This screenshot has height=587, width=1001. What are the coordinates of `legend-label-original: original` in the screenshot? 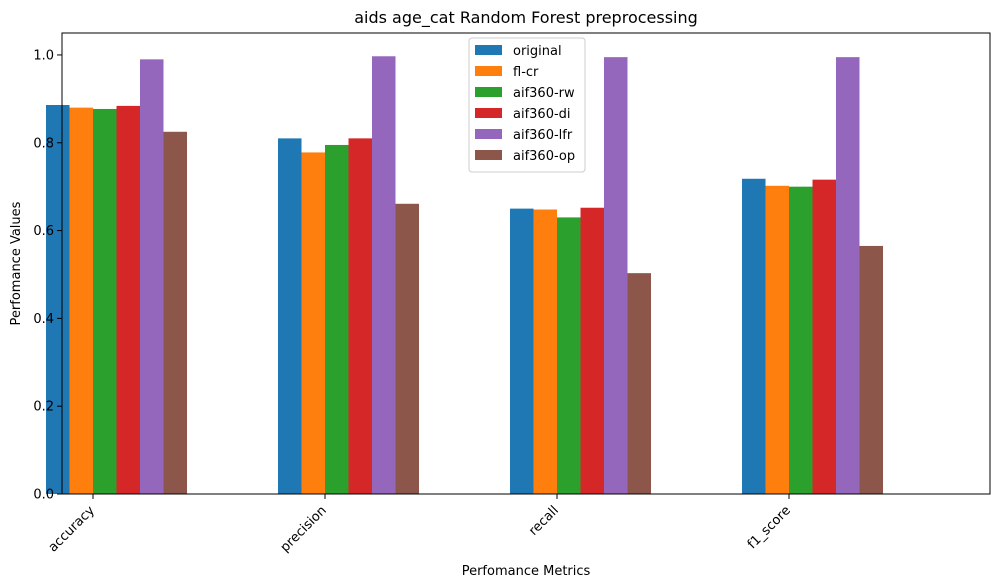 It's located at (537, 51).